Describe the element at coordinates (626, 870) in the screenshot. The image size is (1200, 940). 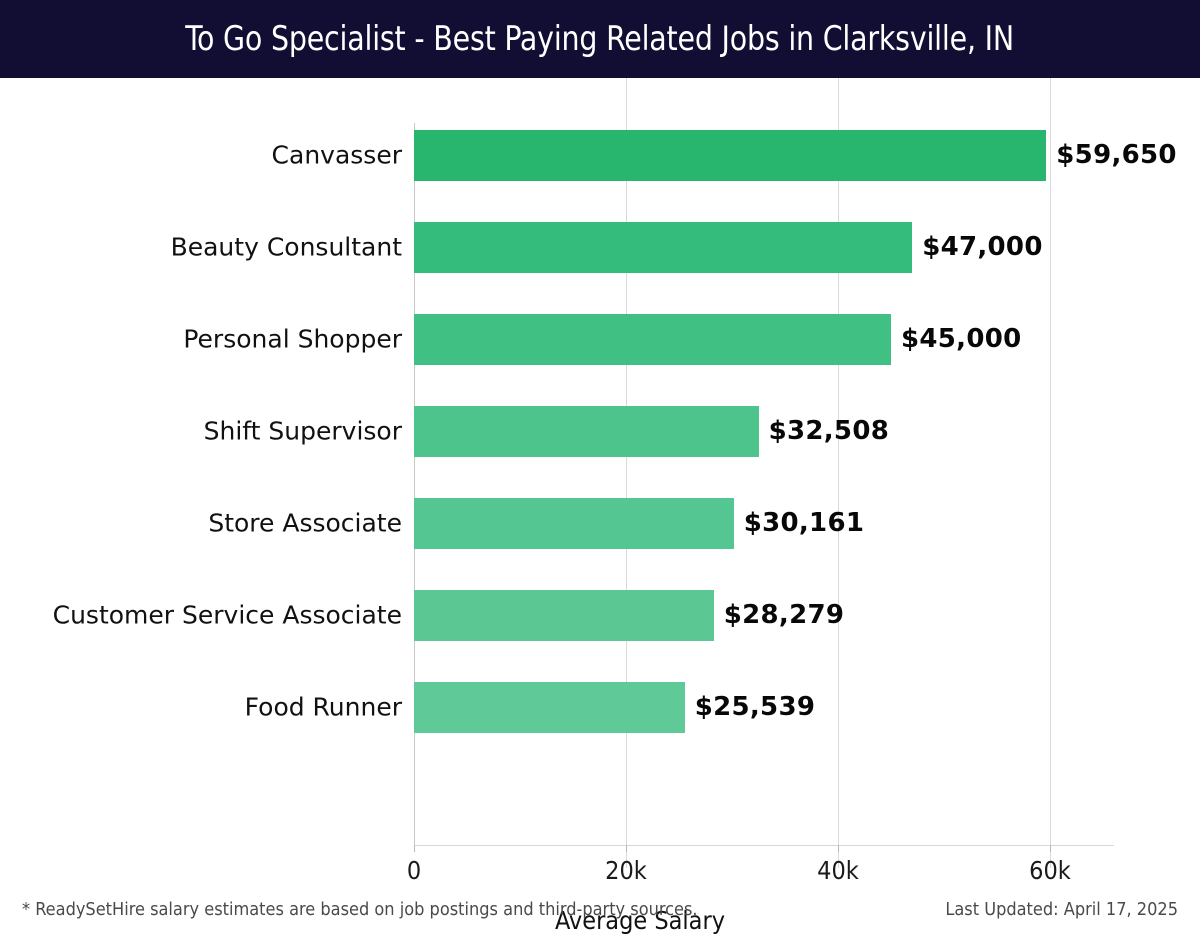
I see `x-axis-tick-label: 20k` at that location.